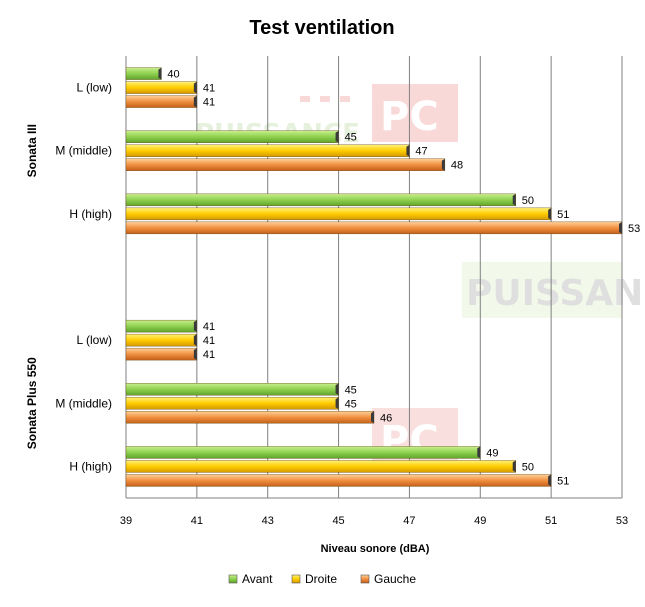 This screenshot has height=607, width=645. I want to click on watermark-logo: PUISSAN, so click(552, 290).